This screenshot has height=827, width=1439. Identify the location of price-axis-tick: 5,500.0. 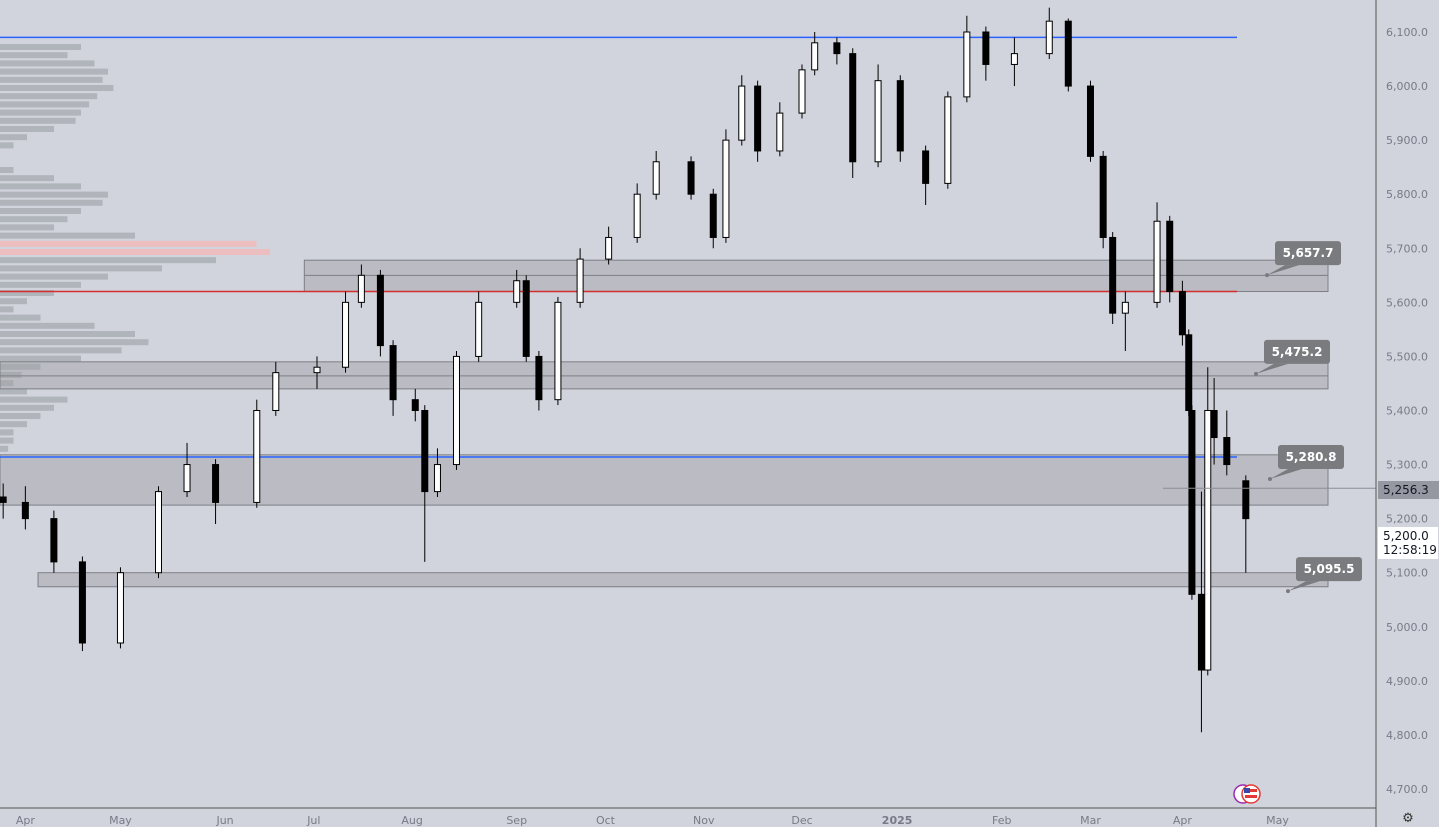
(1407, 356).